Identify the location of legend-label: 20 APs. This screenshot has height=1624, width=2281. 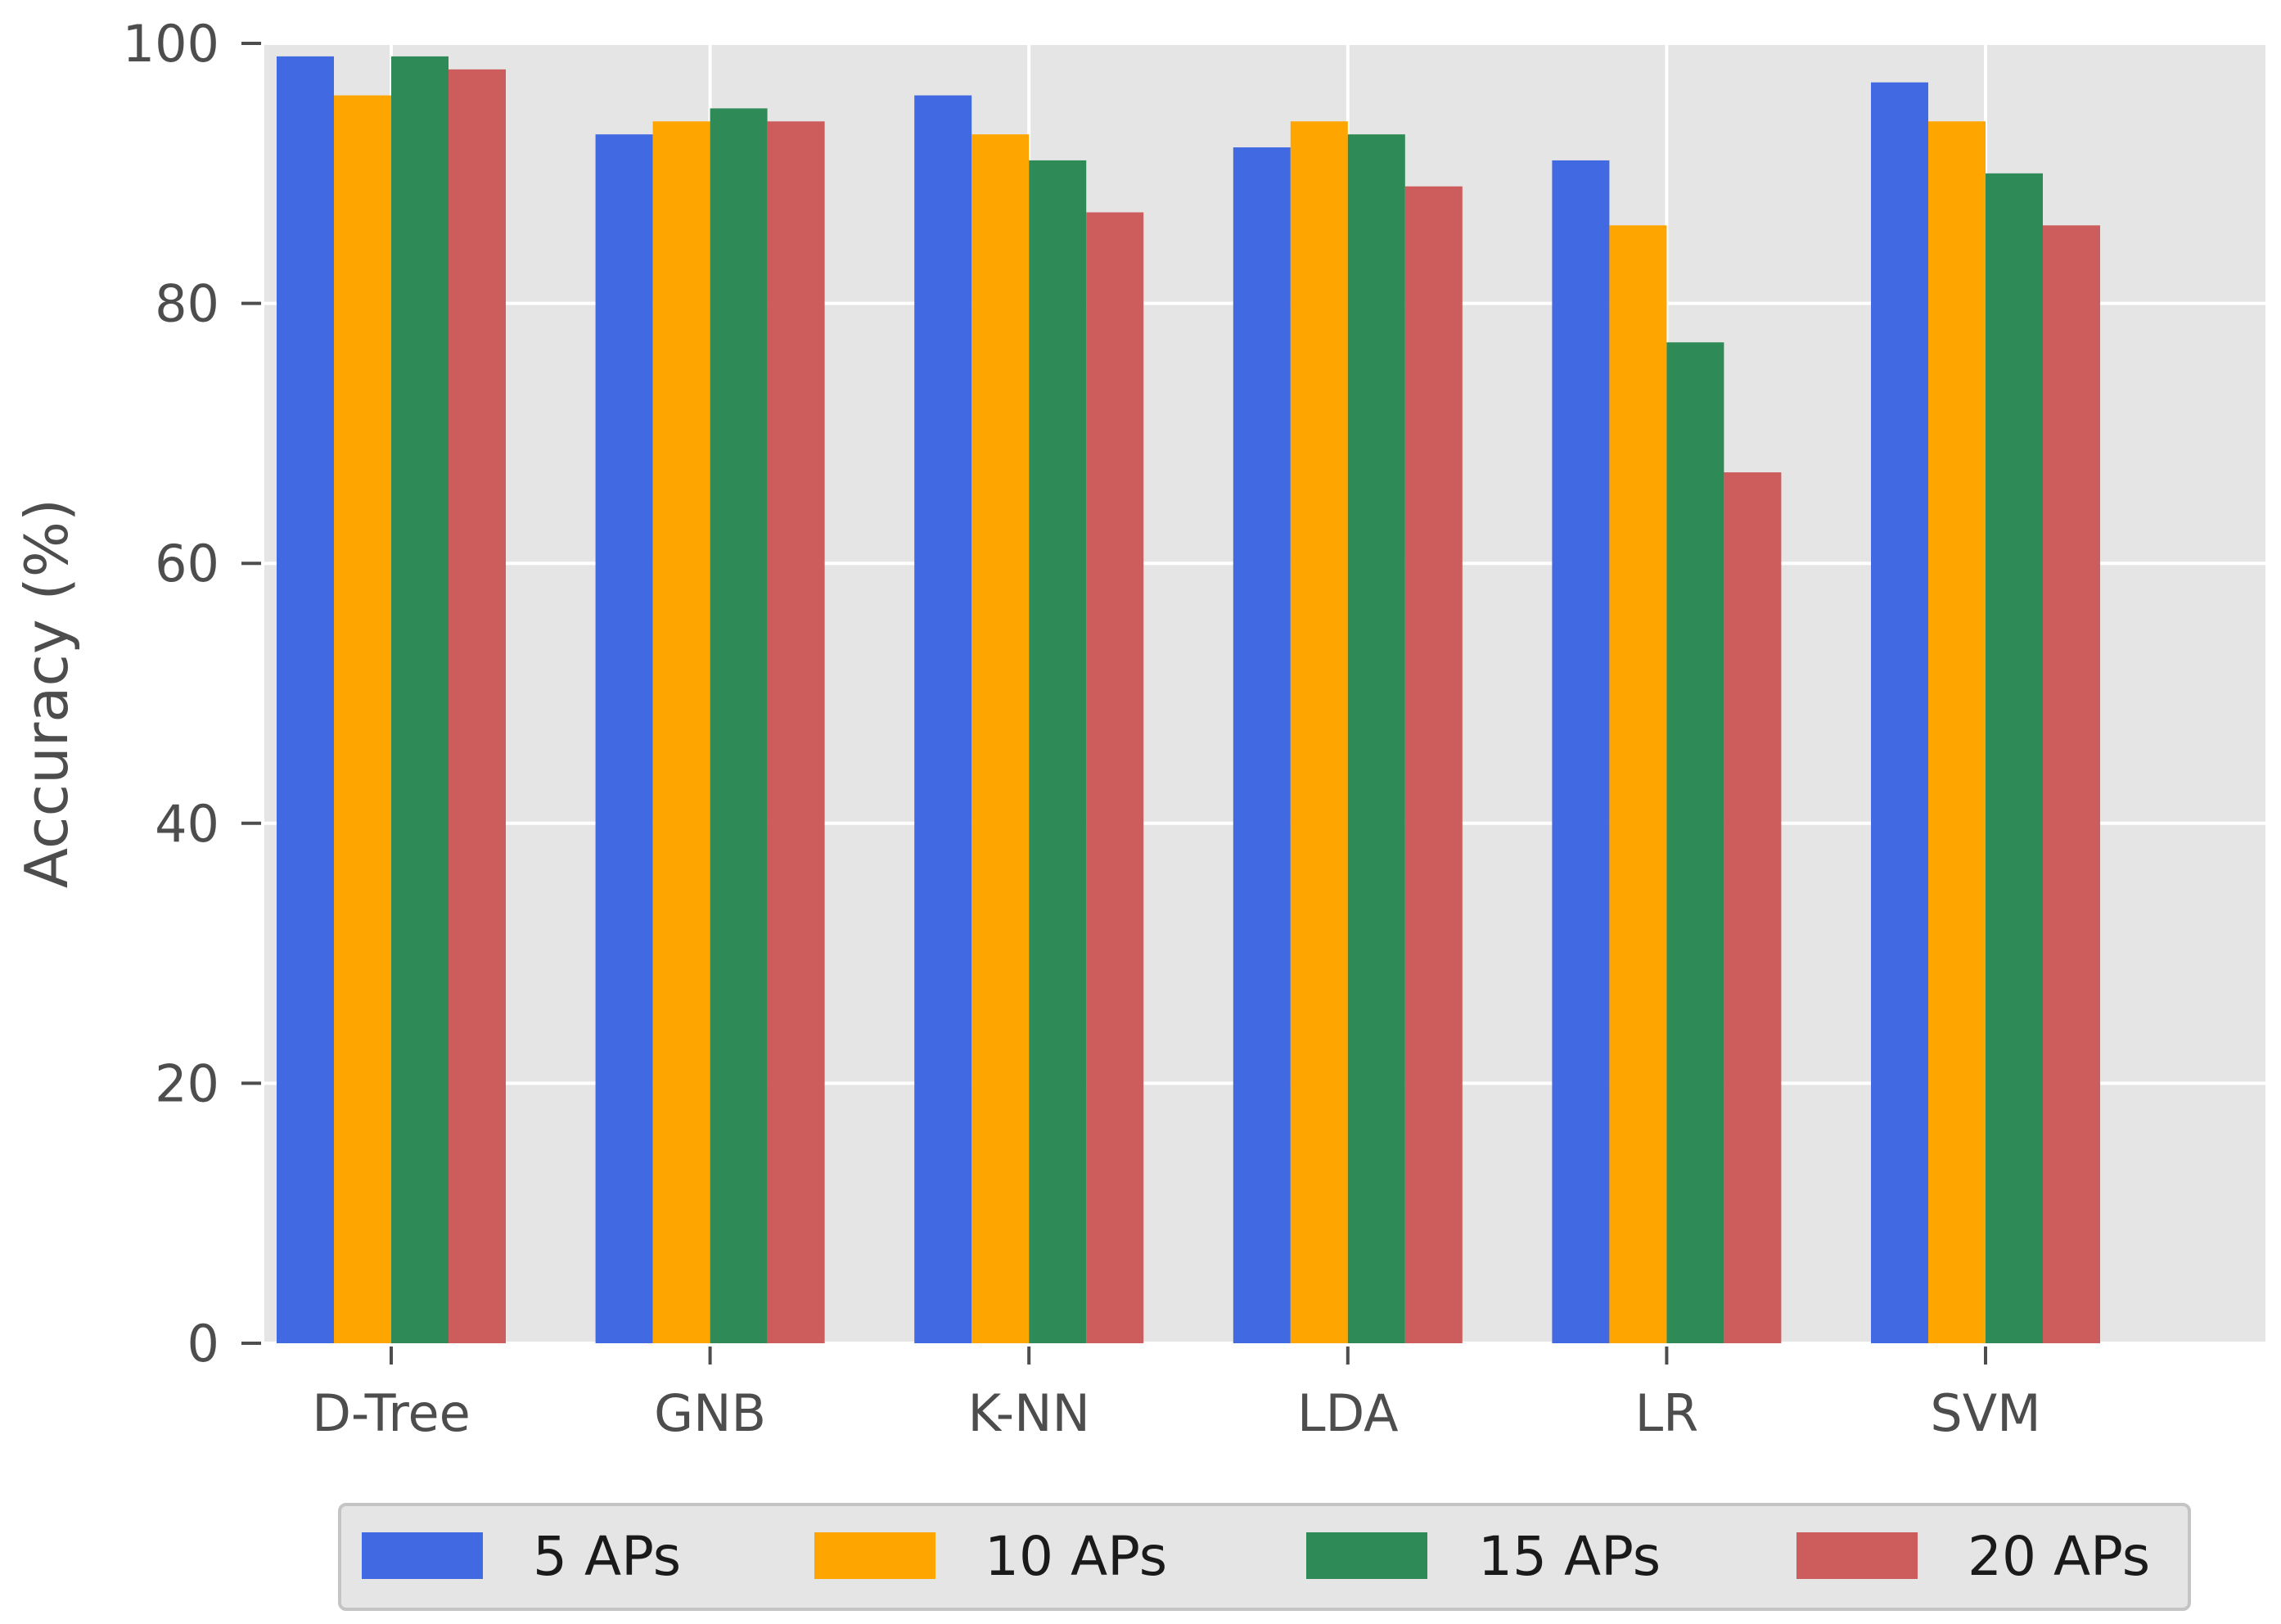
(2059, 1557).